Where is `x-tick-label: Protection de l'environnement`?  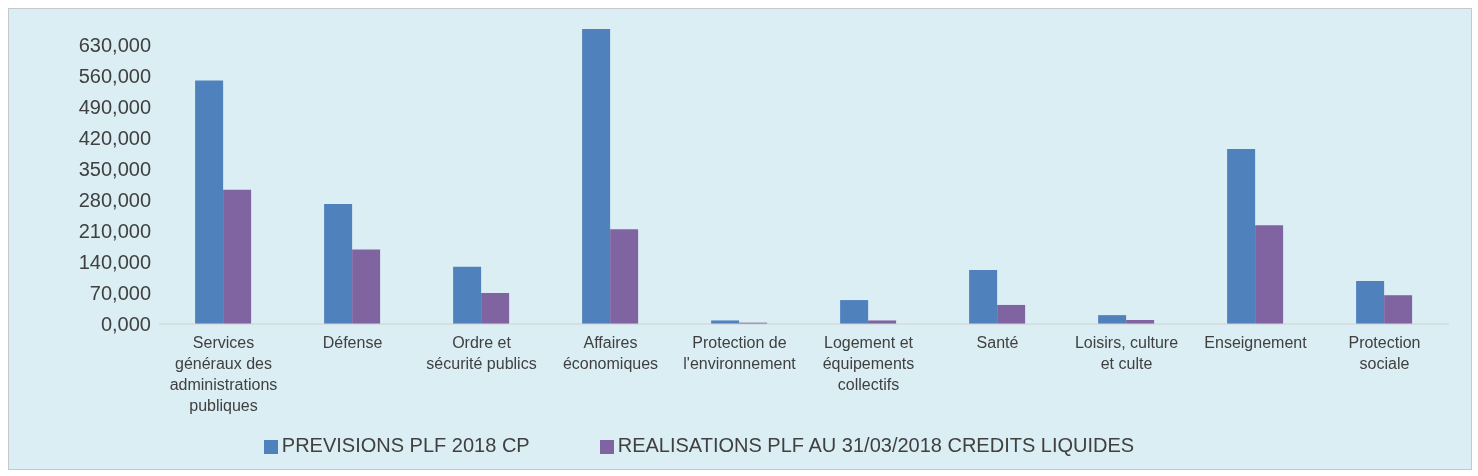 x-tick-label: Protection de l'environnement is located at coordinates (740, 353).